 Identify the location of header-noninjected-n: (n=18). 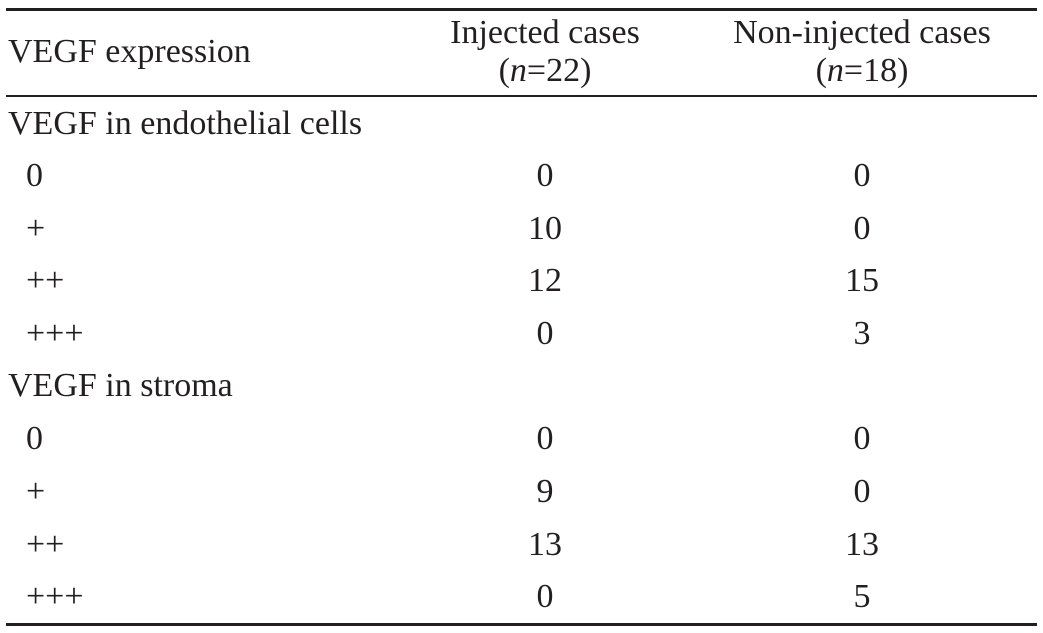
(862, 70).